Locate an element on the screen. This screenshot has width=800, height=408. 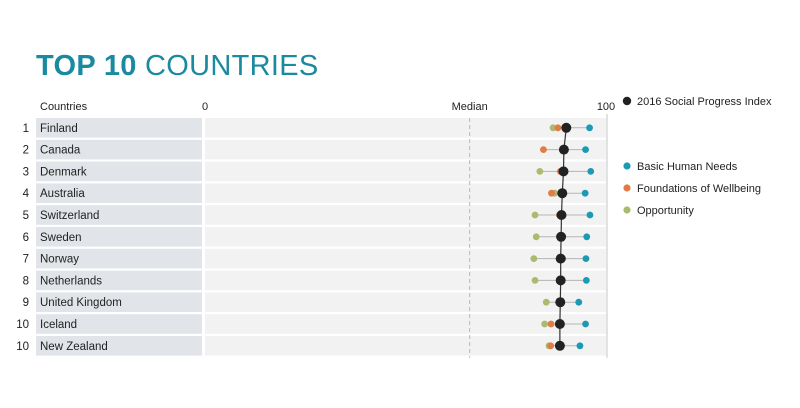
country-row: 5 Switzerland is located at coordinates (308, 216).